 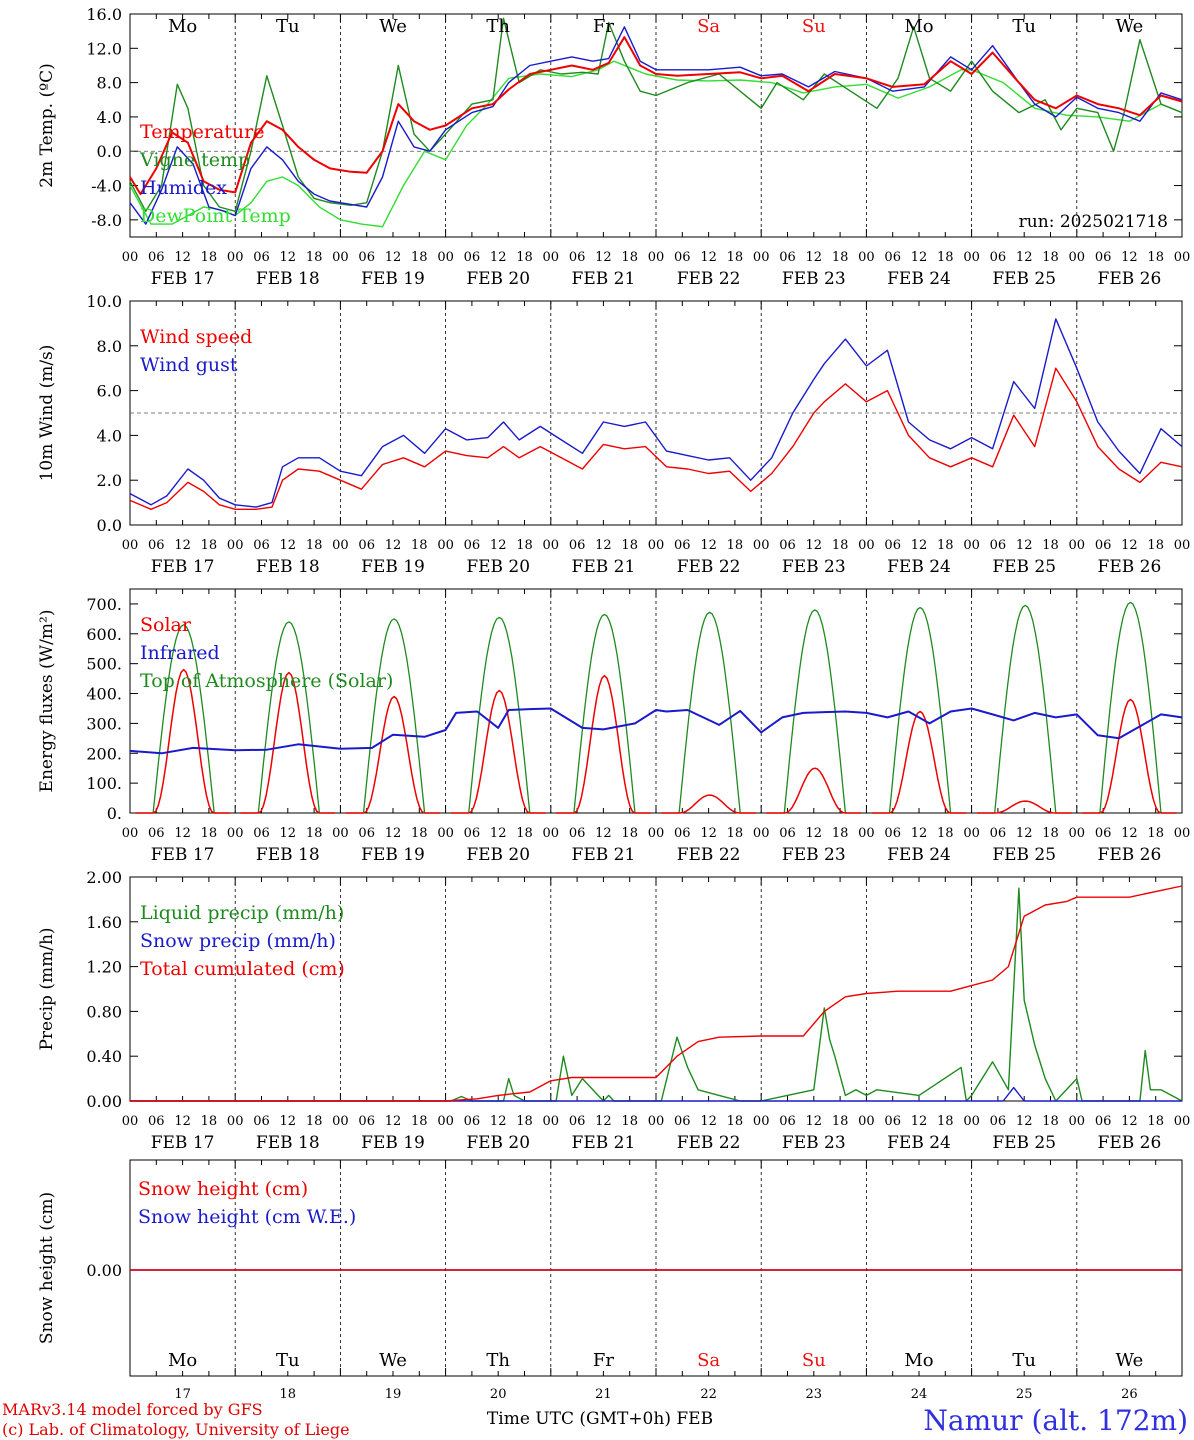 What do you see at coordinates (393, 567) in the screenshot?
I see `date-label: FEB 19` at bounding box center [393, 567].